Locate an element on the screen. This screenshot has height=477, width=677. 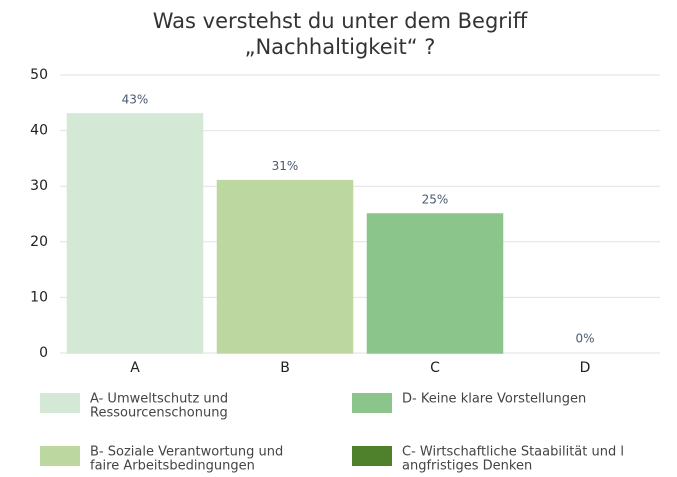
legend-label: A- Umweltschutz und is located at coordinates (159, 399).